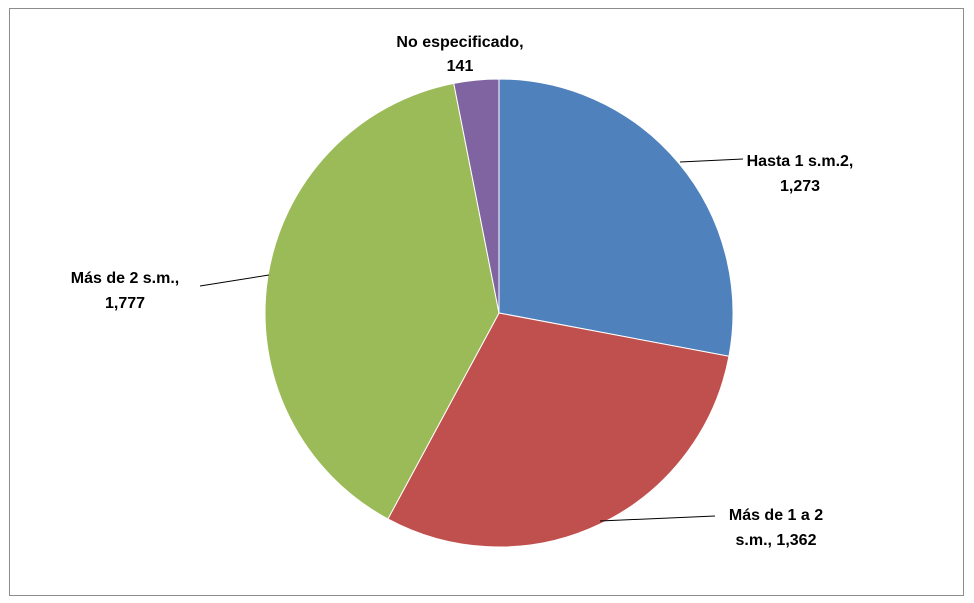  I want to click on slice-no-especificado, so click(476, 196).